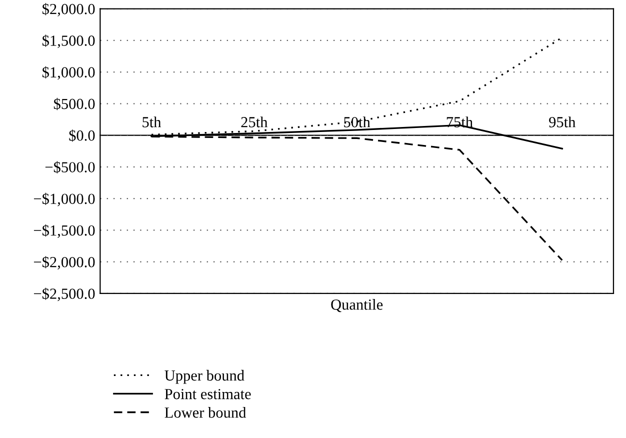 The height and width of the screenshot is (438, 626). Describe the element at coordinates (357, 305) in the screenshot. I see `x-axis-title: Quantile` at that location.